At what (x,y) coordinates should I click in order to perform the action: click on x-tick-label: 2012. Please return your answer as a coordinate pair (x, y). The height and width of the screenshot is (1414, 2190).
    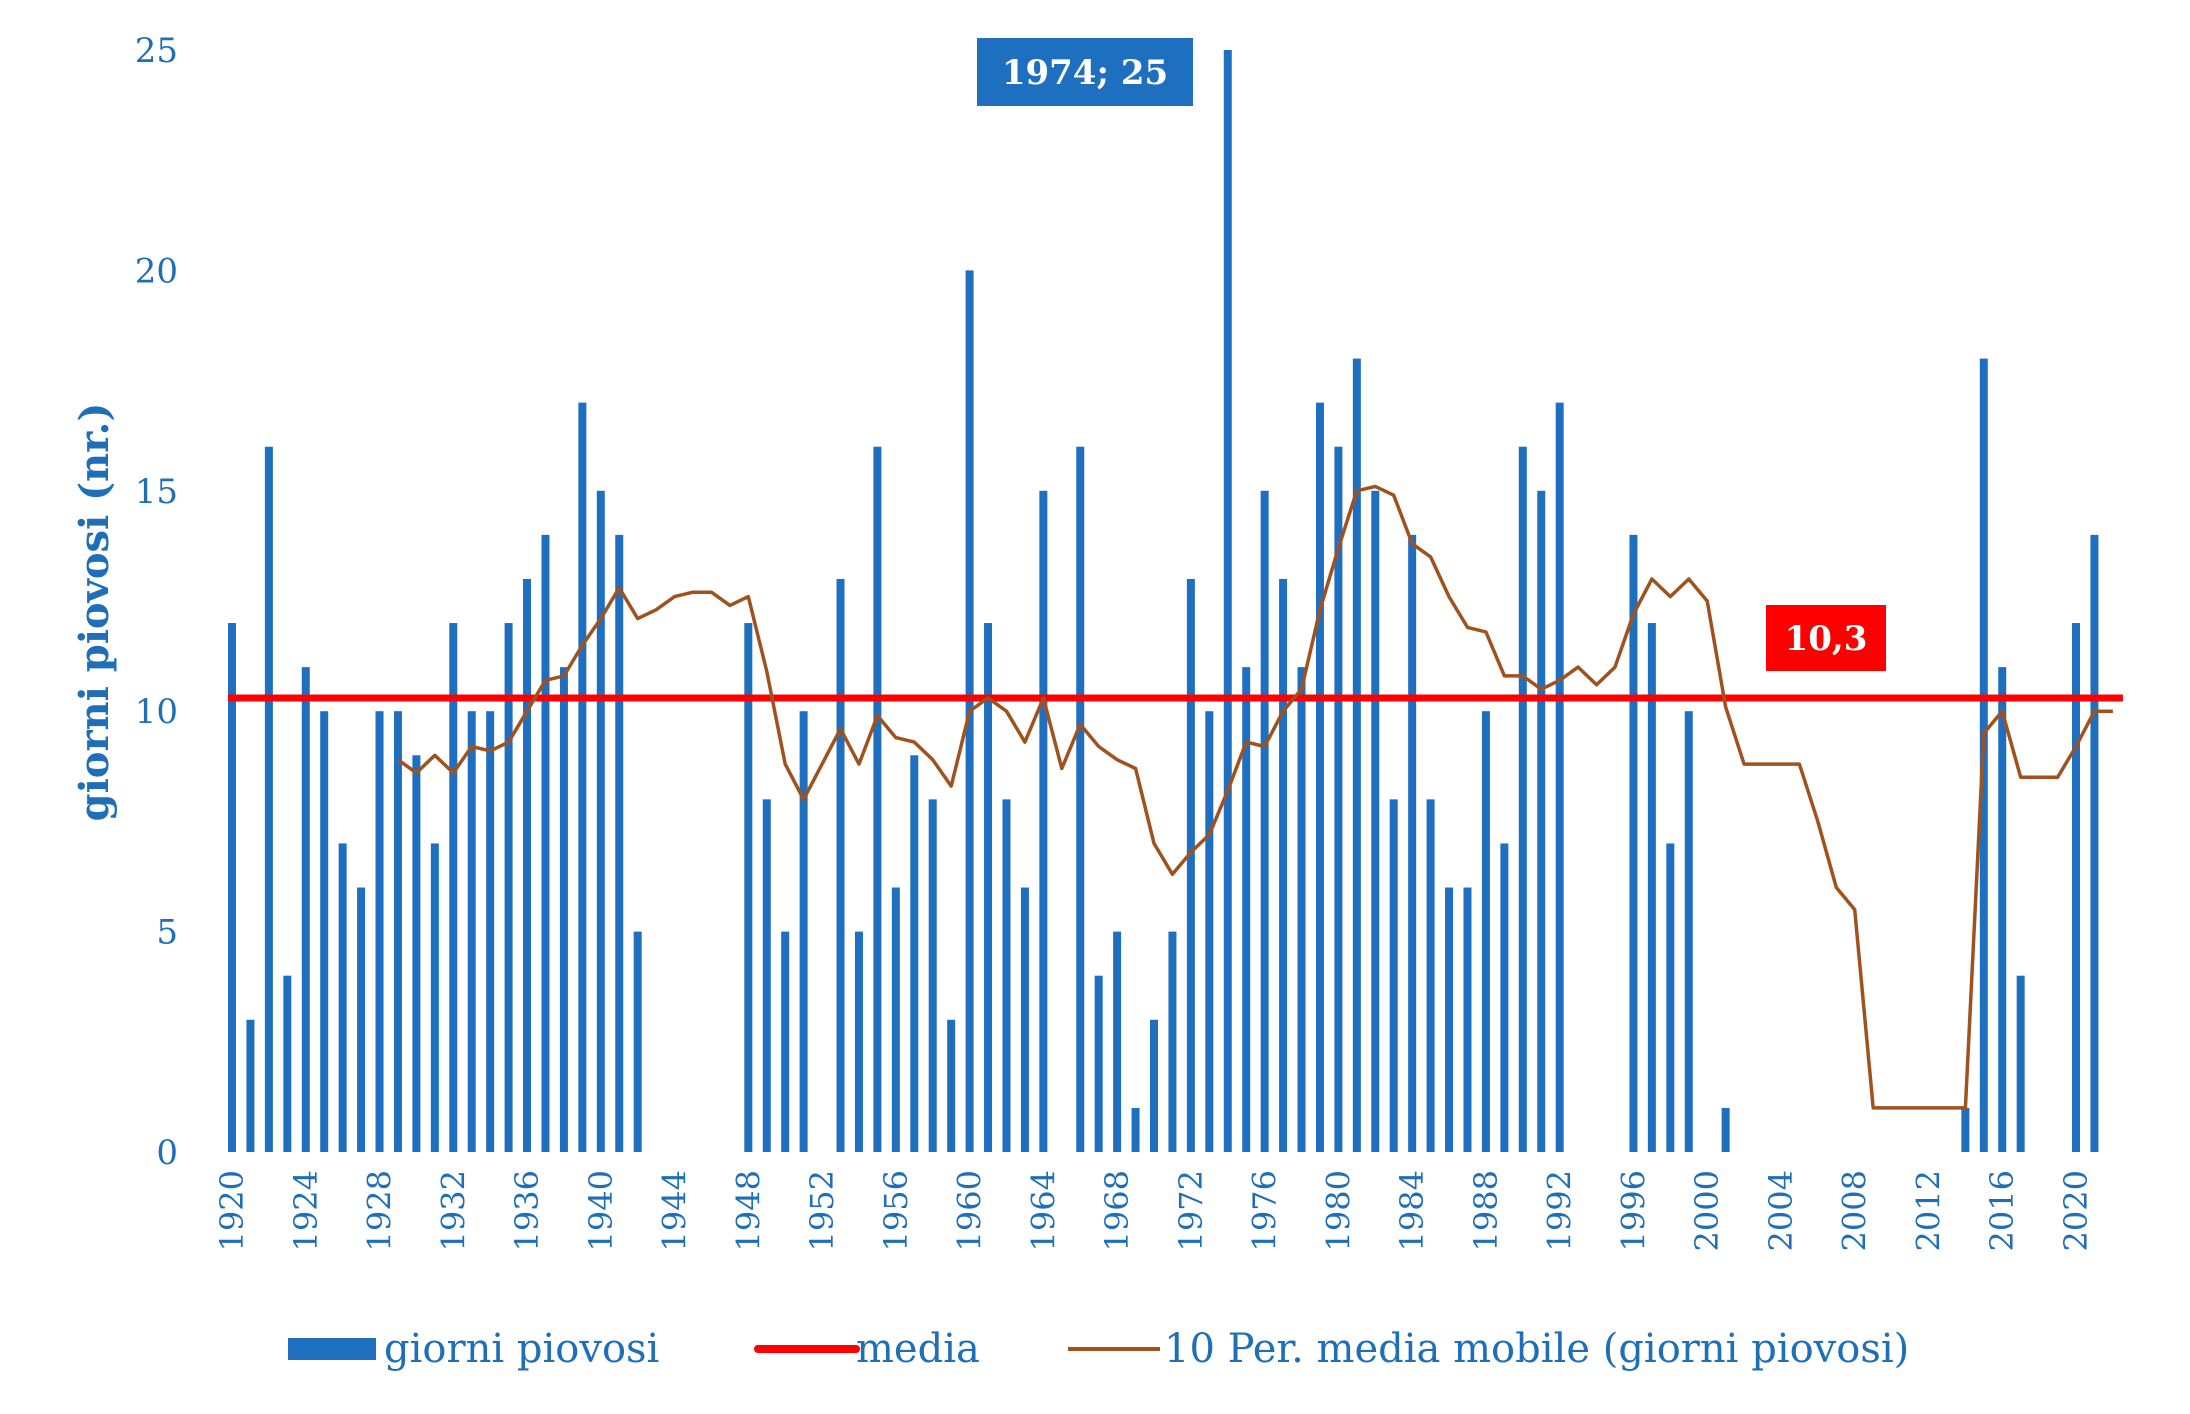
    Looking at the image, I should click on (1928, 1210).